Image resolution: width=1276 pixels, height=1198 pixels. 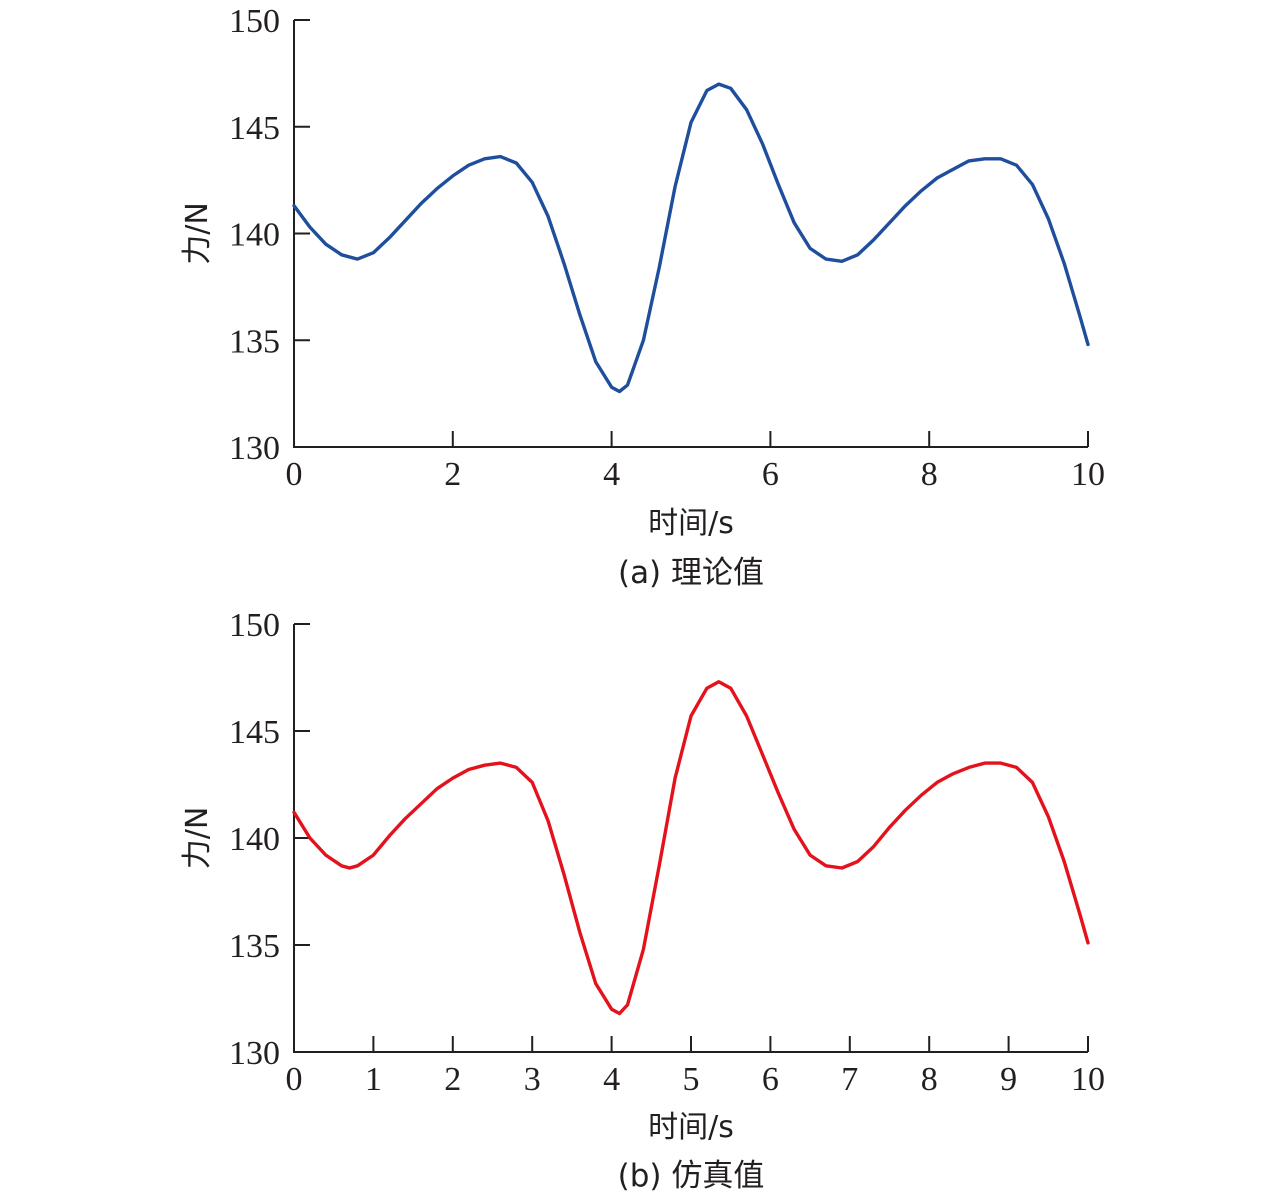 I want to click on panel-caption: (b) 仿真值, so click(x=691, y=1176).